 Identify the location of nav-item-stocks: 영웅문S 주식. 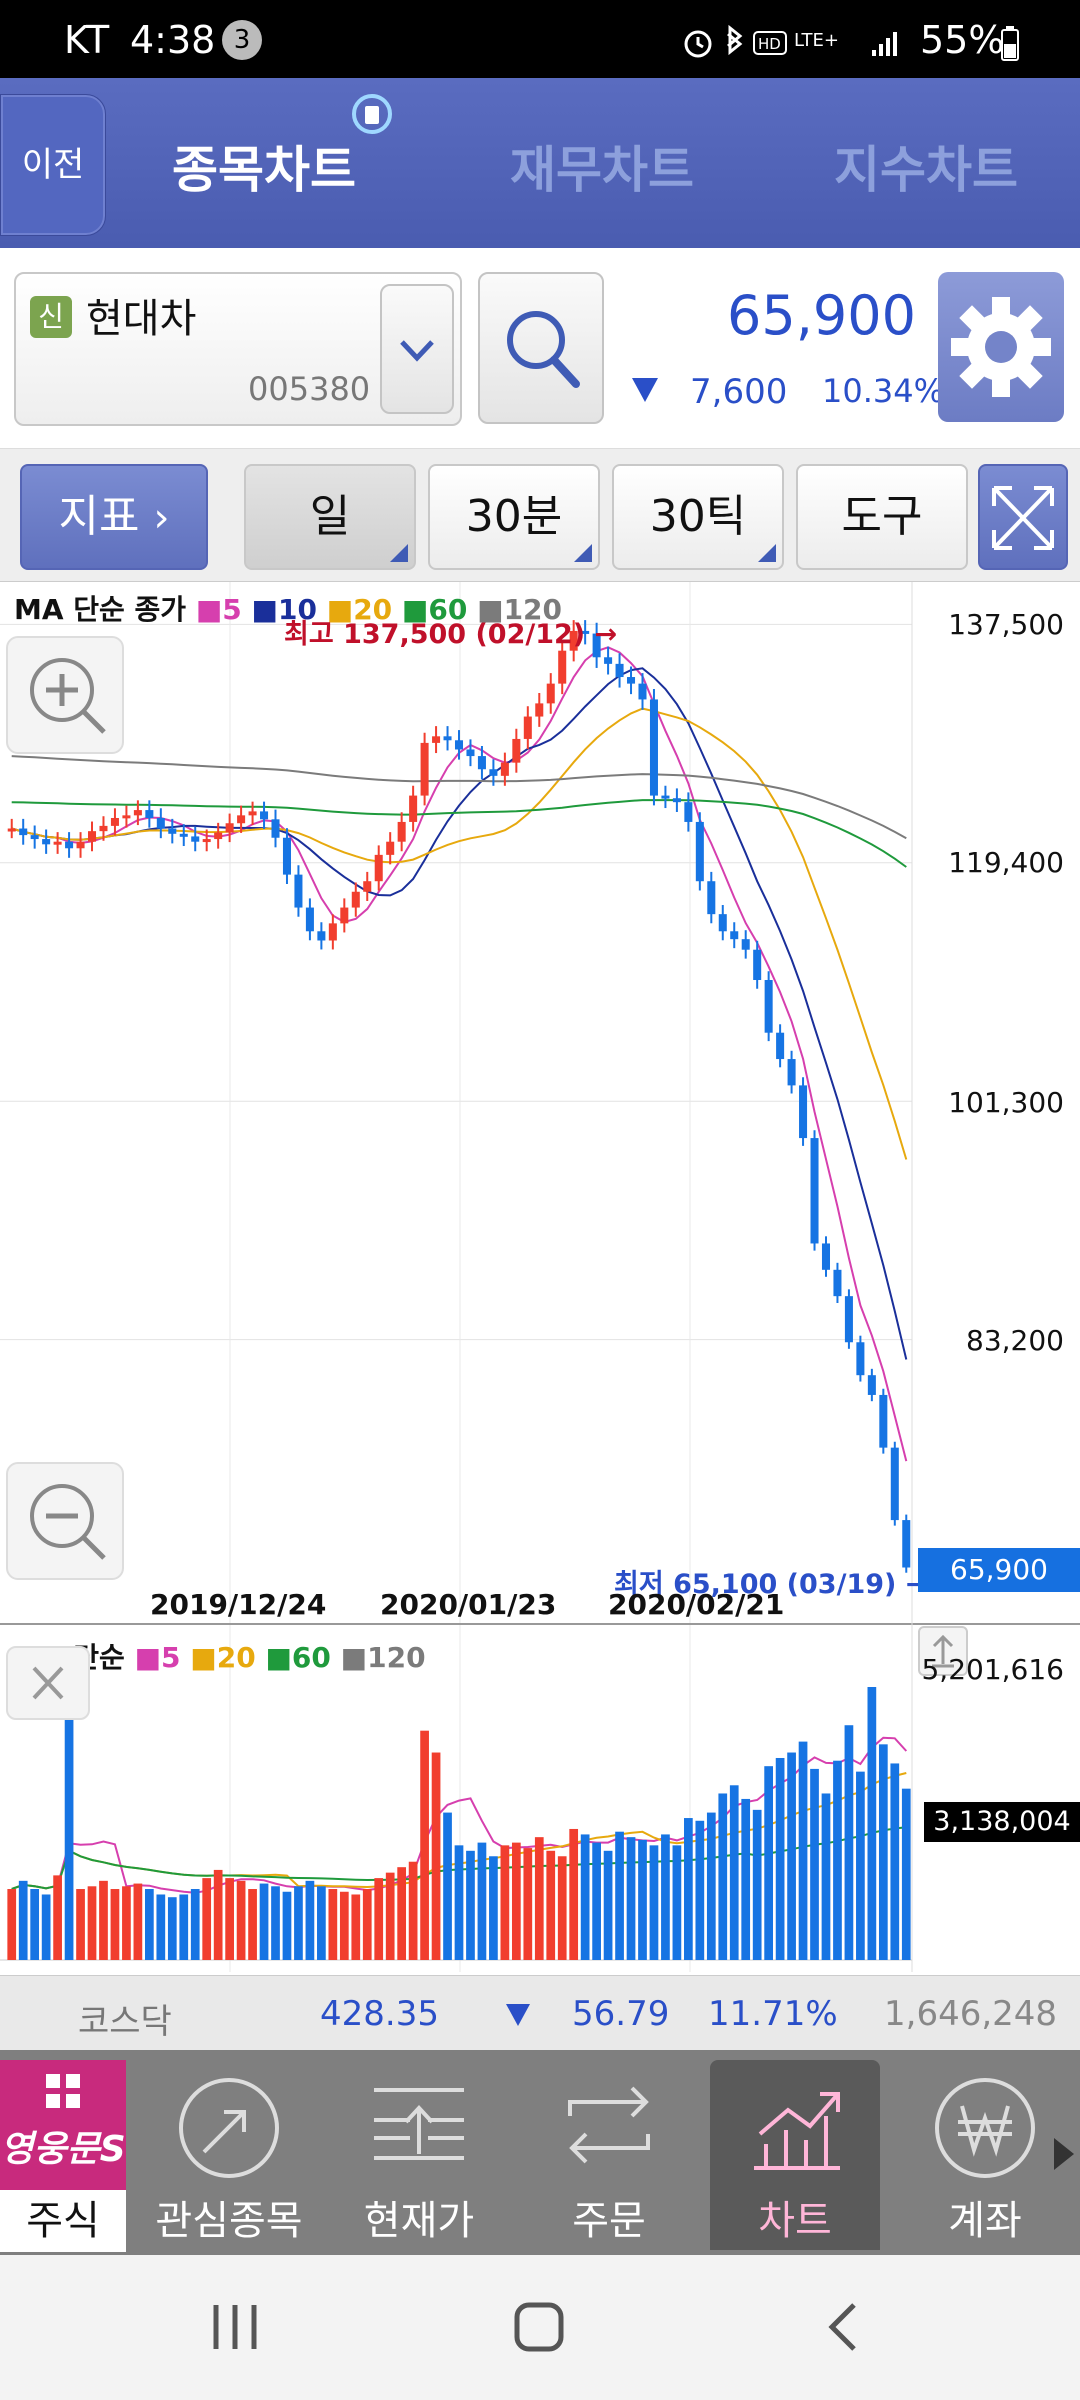
(63, 2156).